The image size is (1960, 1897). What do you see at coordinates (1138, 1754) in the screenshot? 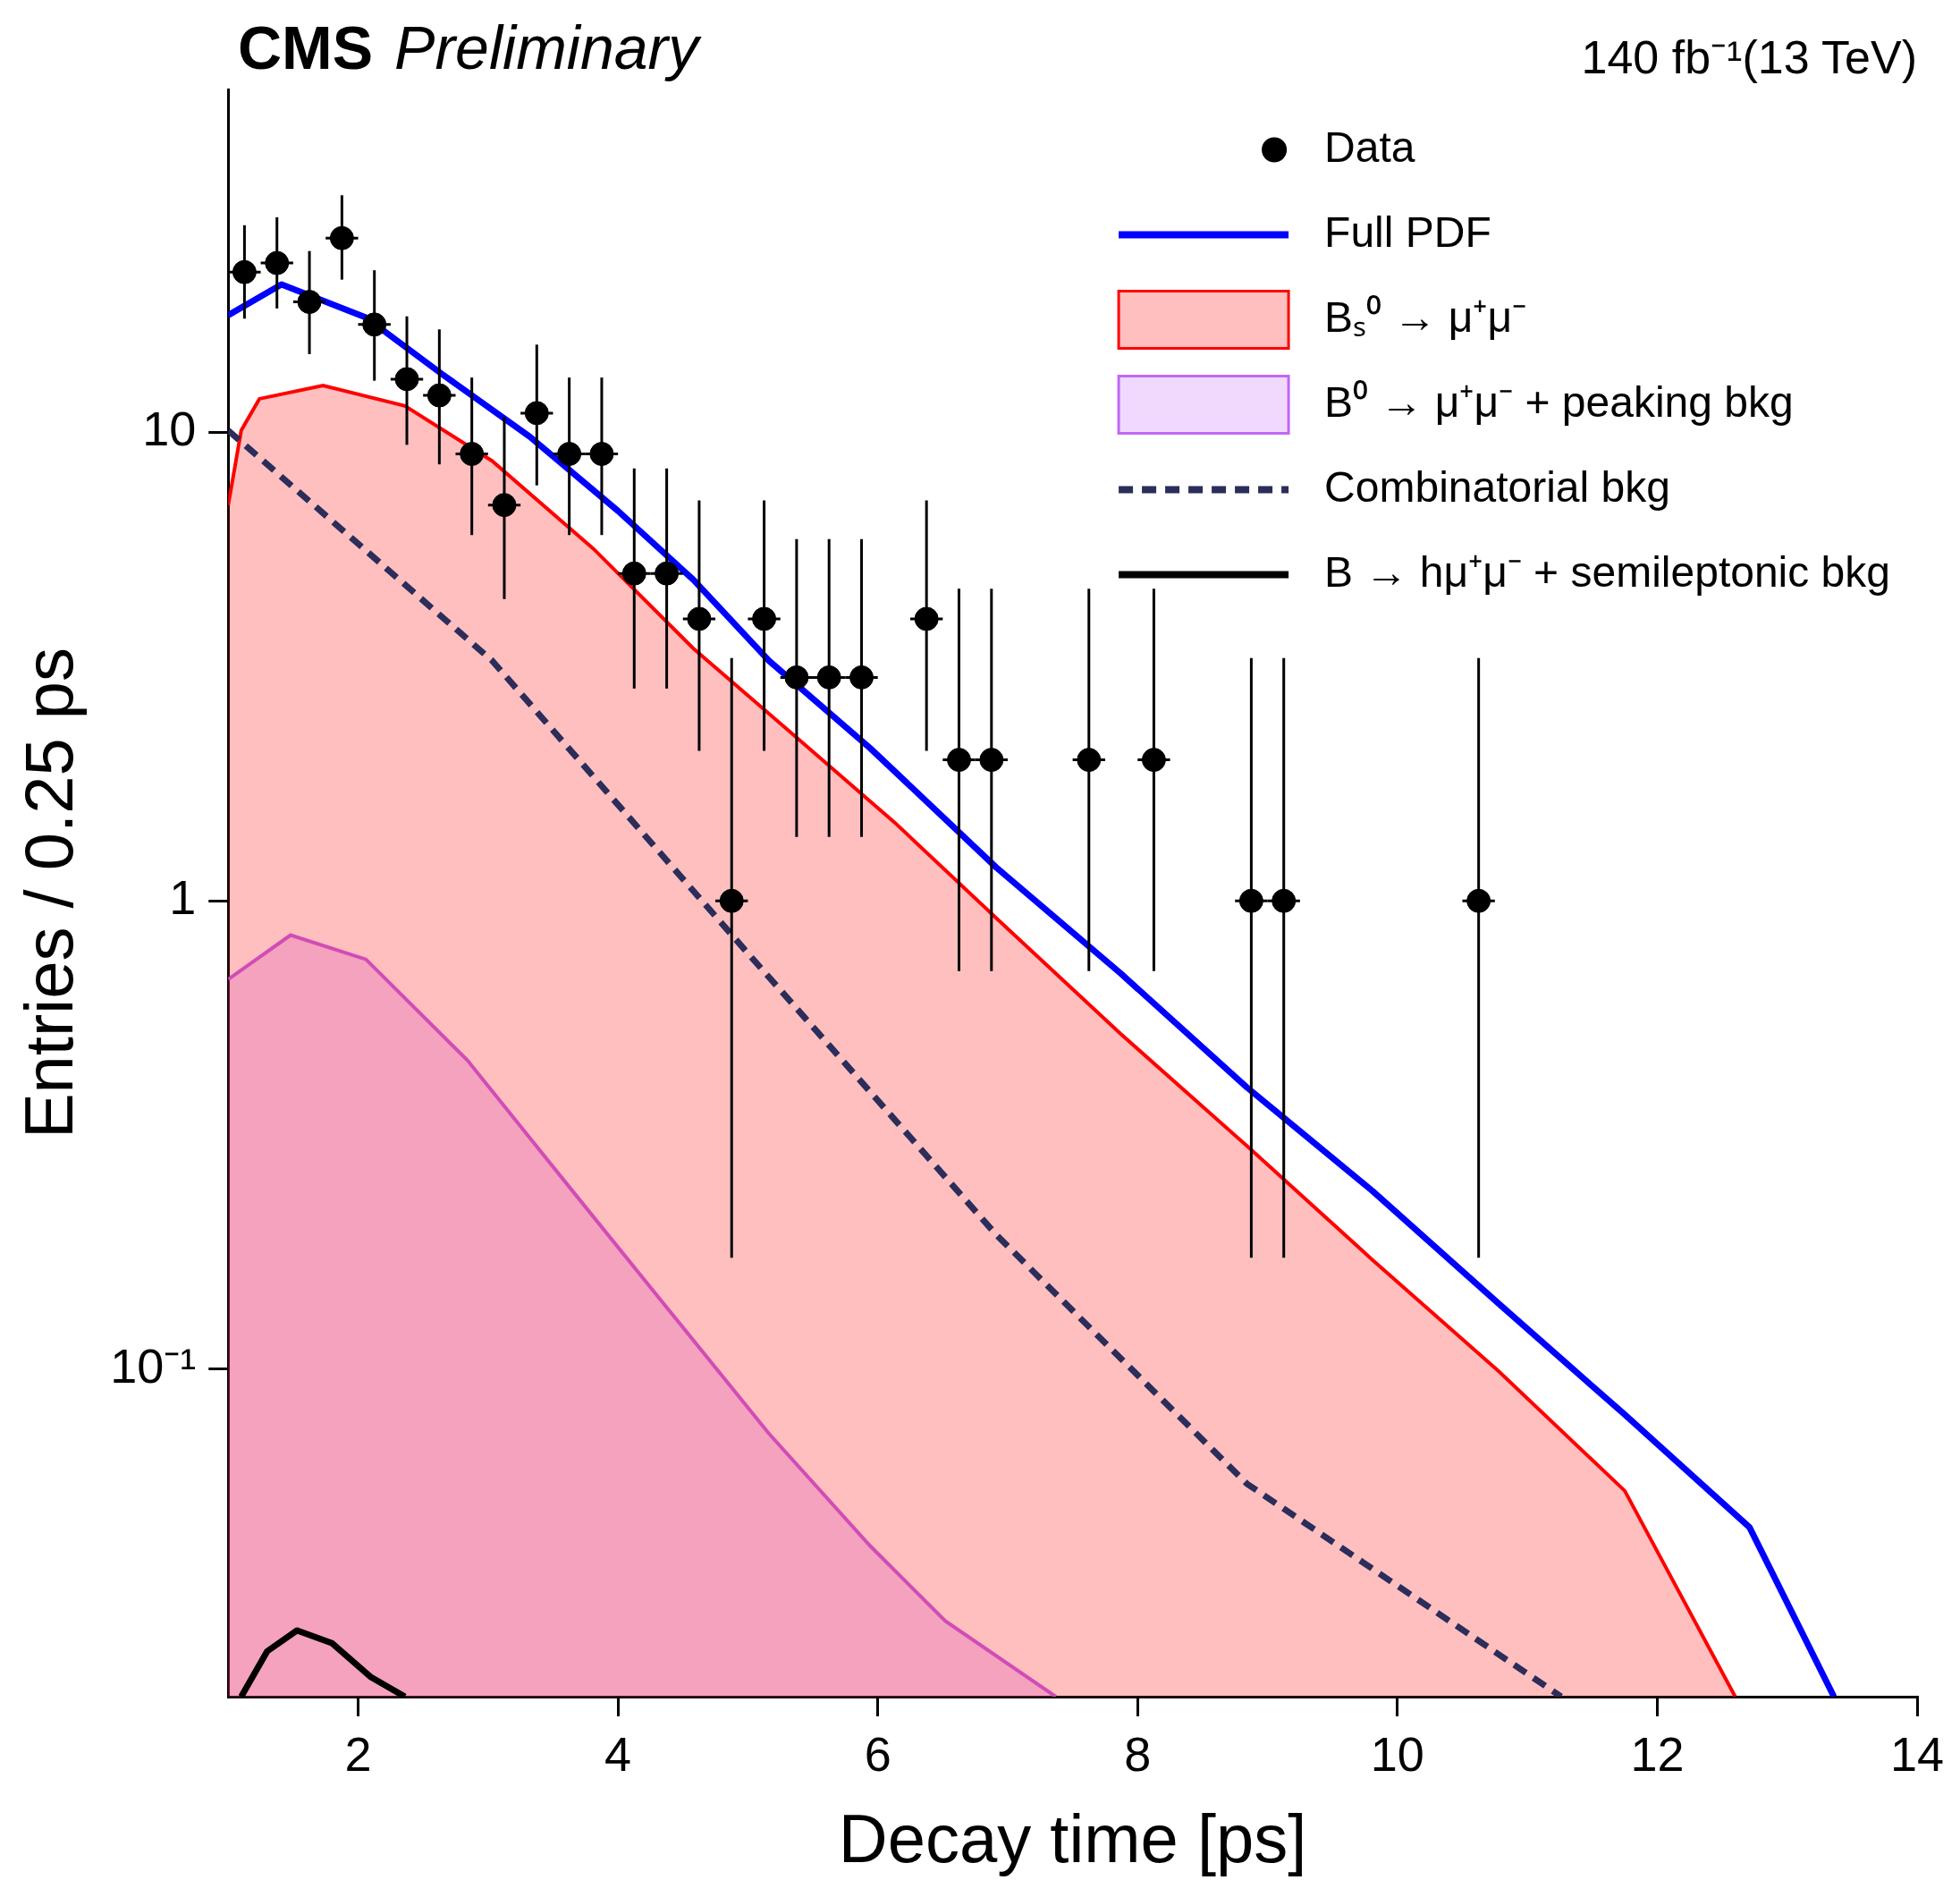
I see `x-tick-label: 8` at bounding box center [1138, 1754].